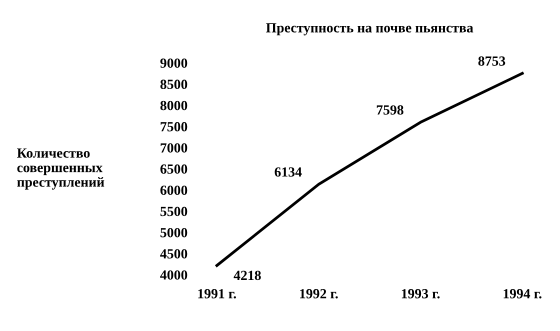  Describe the element at coordinates (492, 61) in the screenshot. I see `data-label: 8753` at that location.